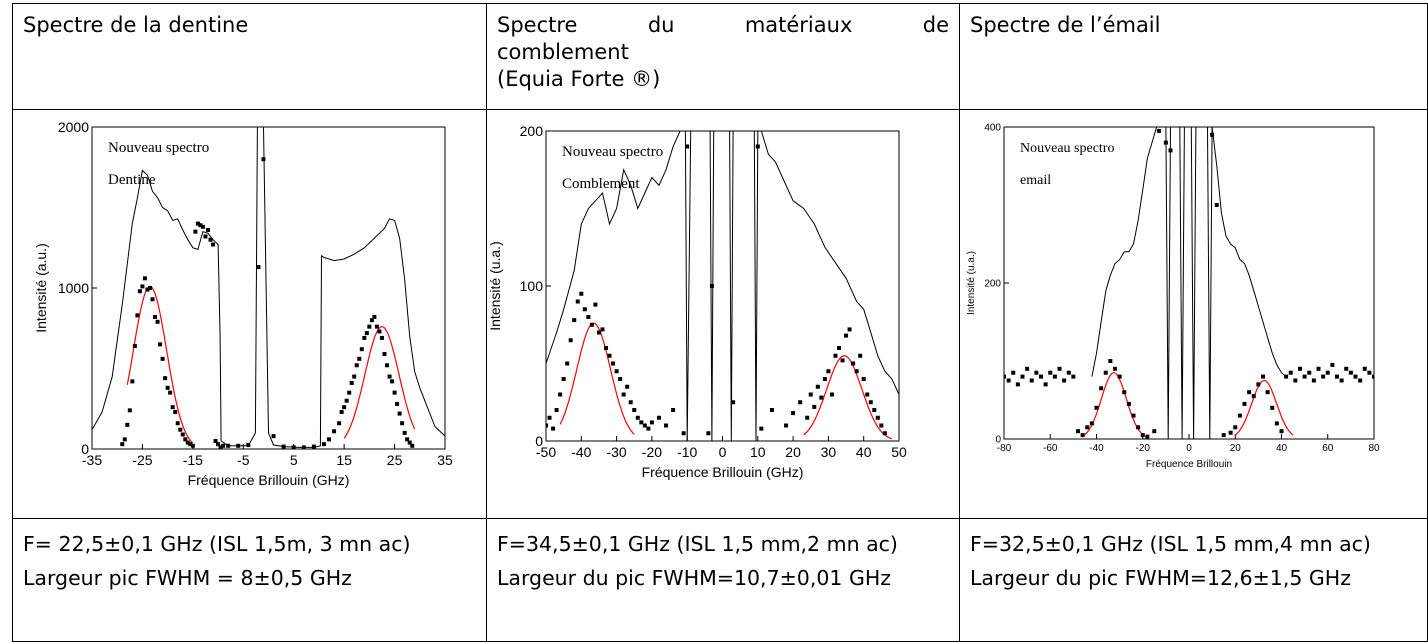 This screenshot has height=643, width=1428. I want to click on plot-area, so click(722, 286).